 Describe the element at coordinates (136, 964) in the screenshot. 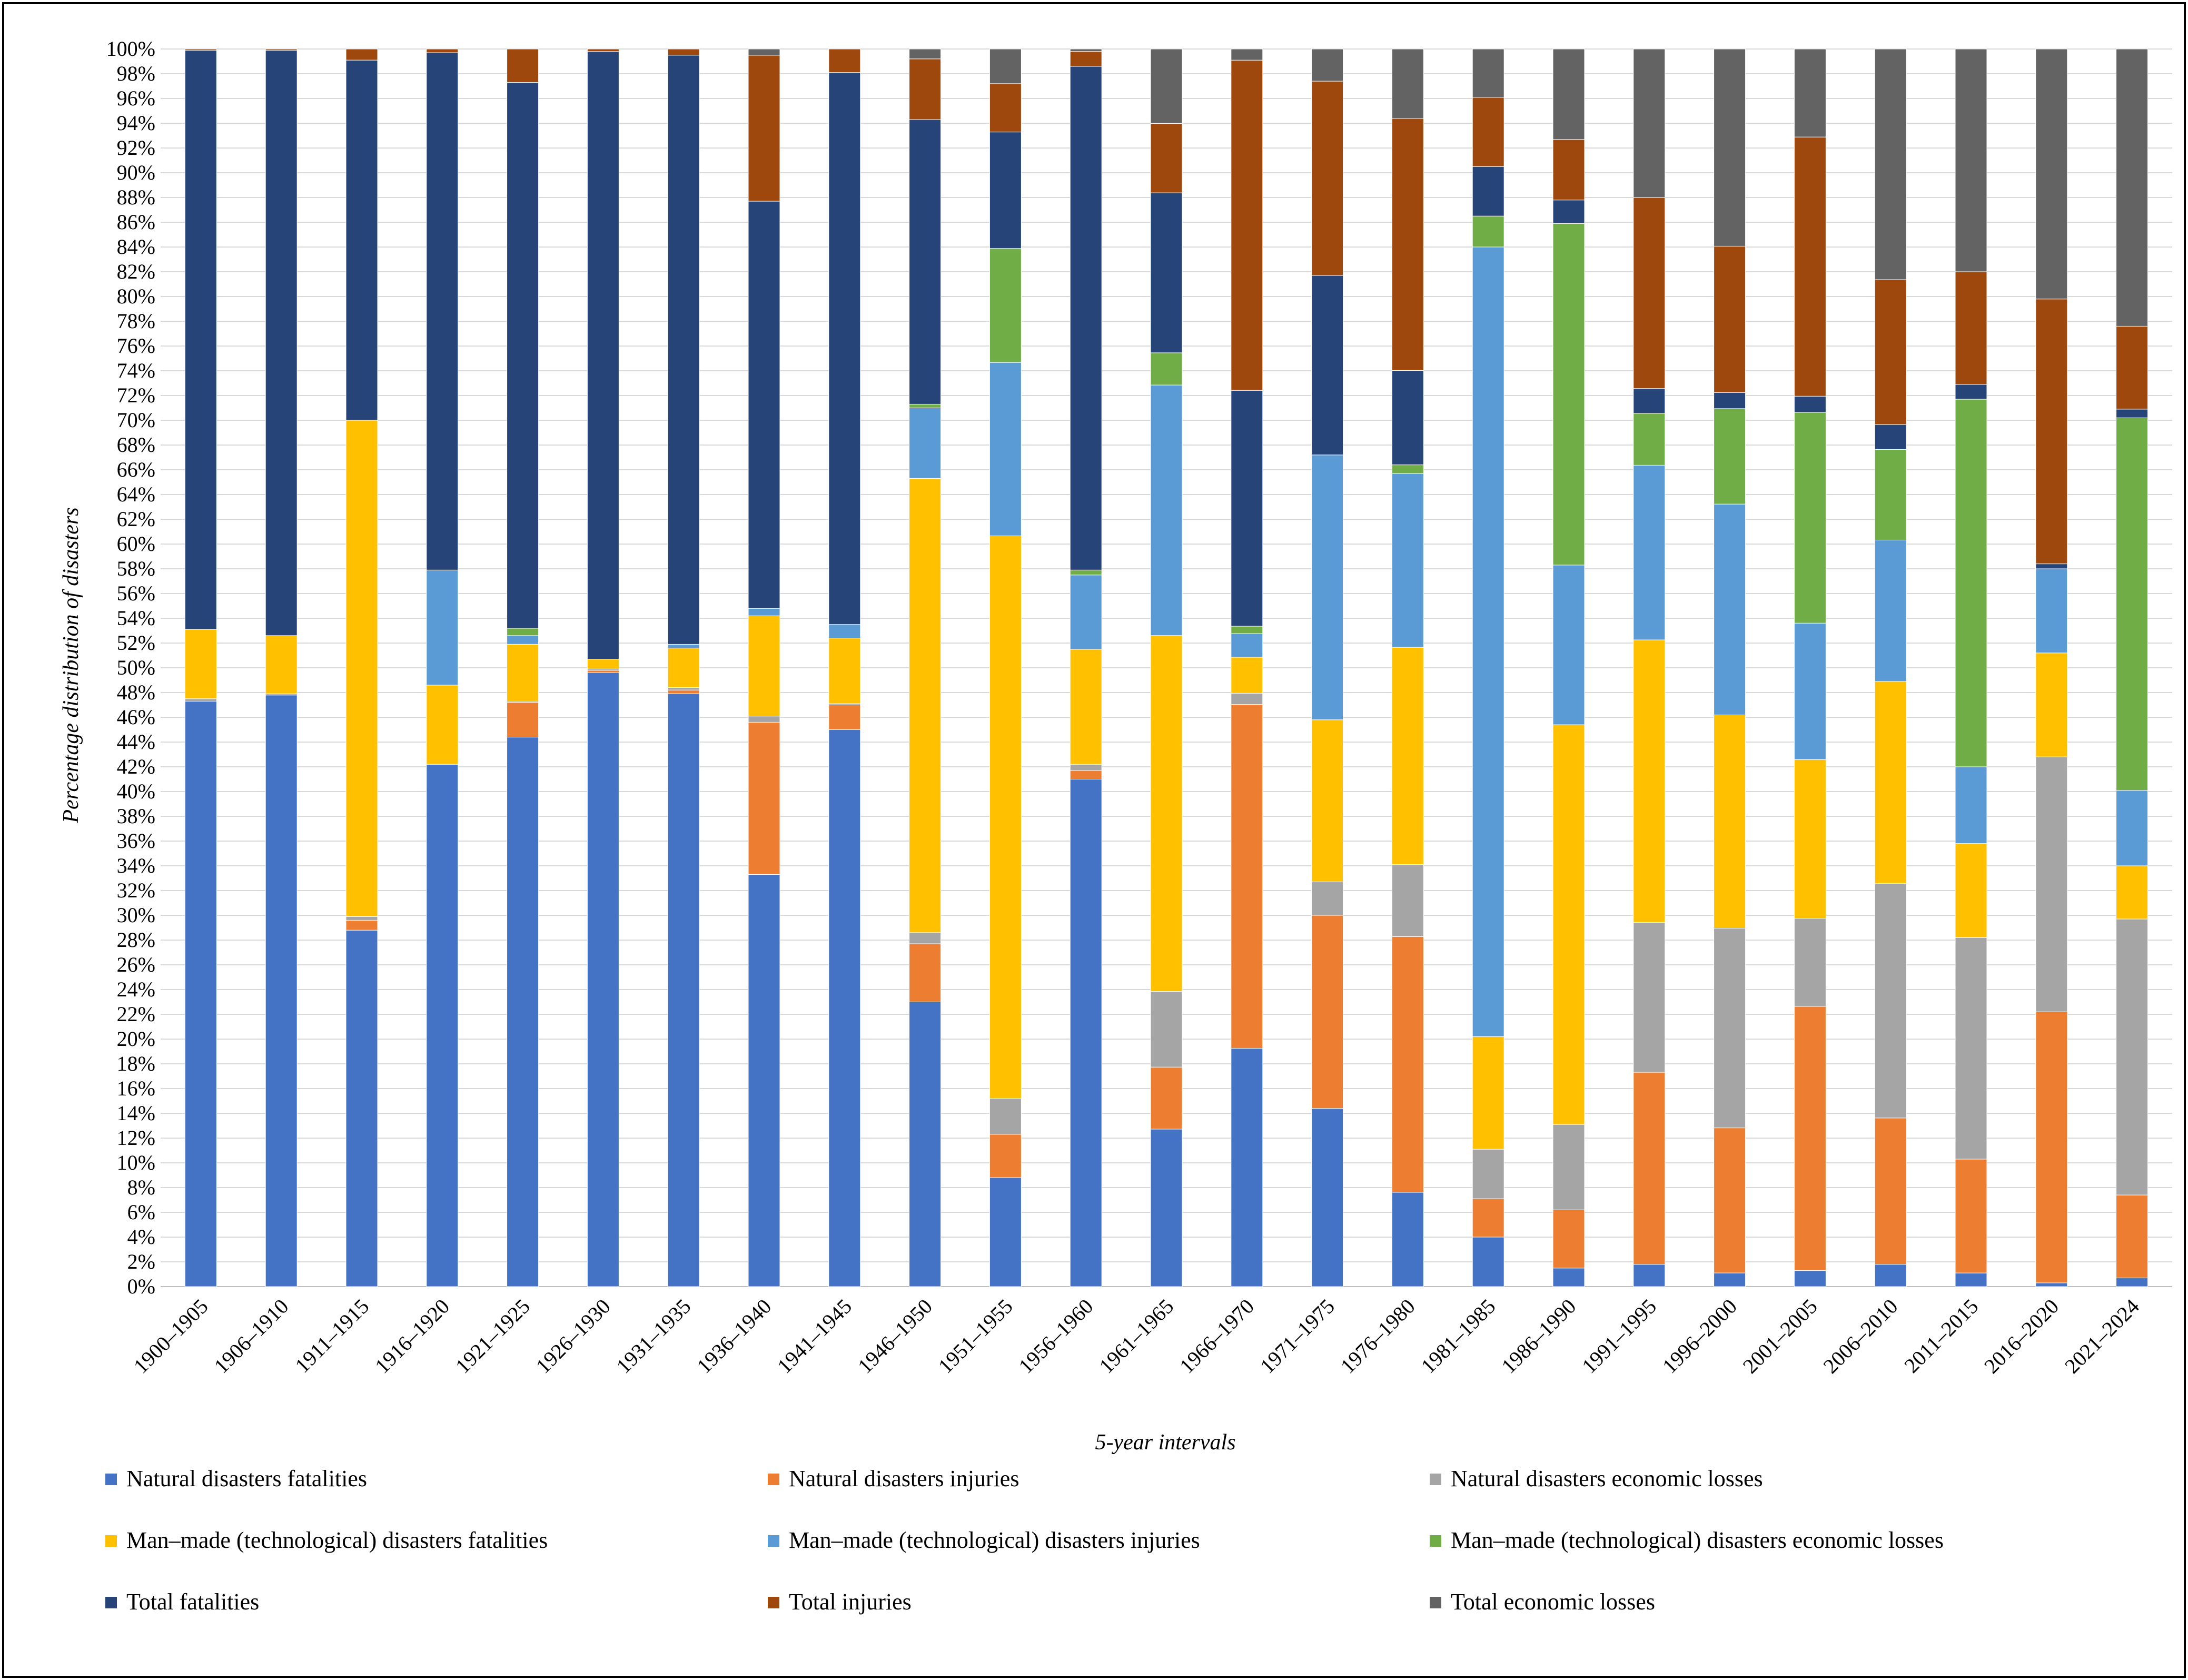

I see `y-tick-label: 26%` at that location.